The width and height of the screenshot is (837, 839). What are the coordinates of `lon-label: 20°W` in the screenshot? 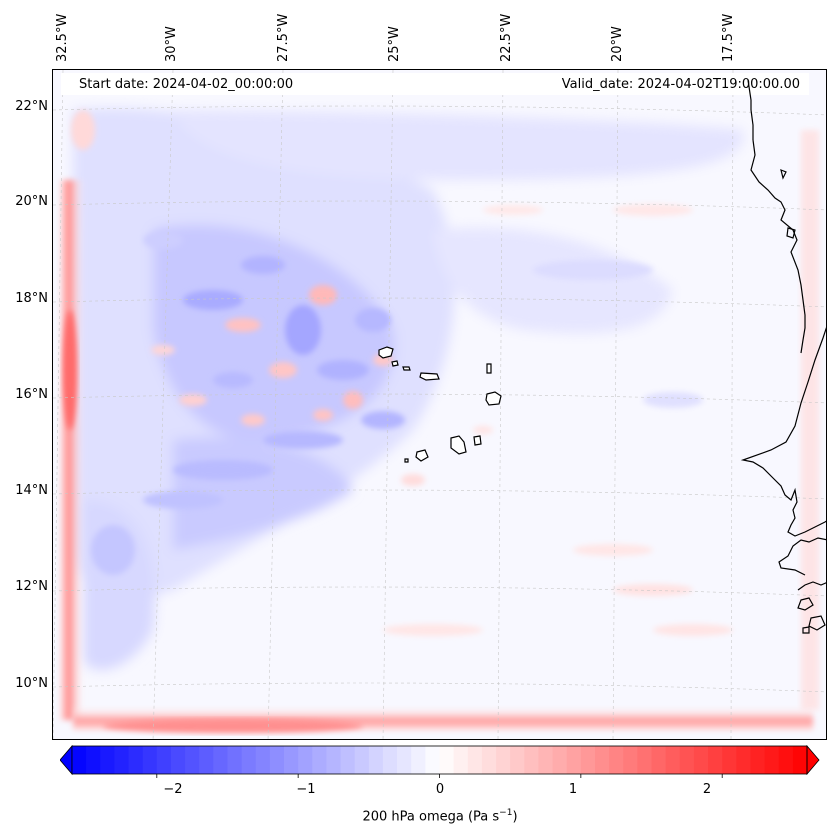 It's located at (617, 44).